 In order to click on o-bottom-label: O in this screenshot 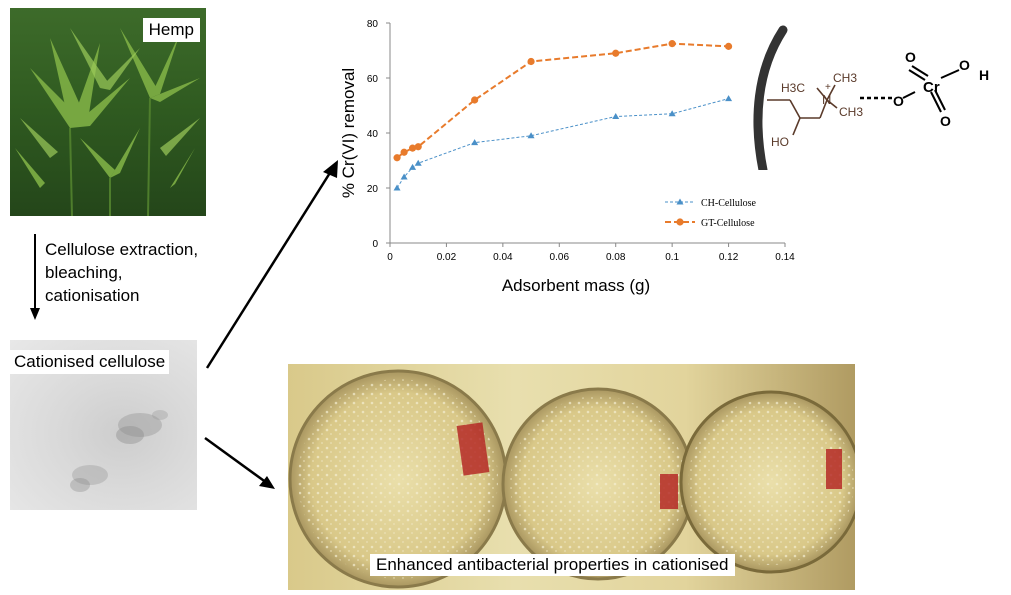, I will do `click(945, 121)`.